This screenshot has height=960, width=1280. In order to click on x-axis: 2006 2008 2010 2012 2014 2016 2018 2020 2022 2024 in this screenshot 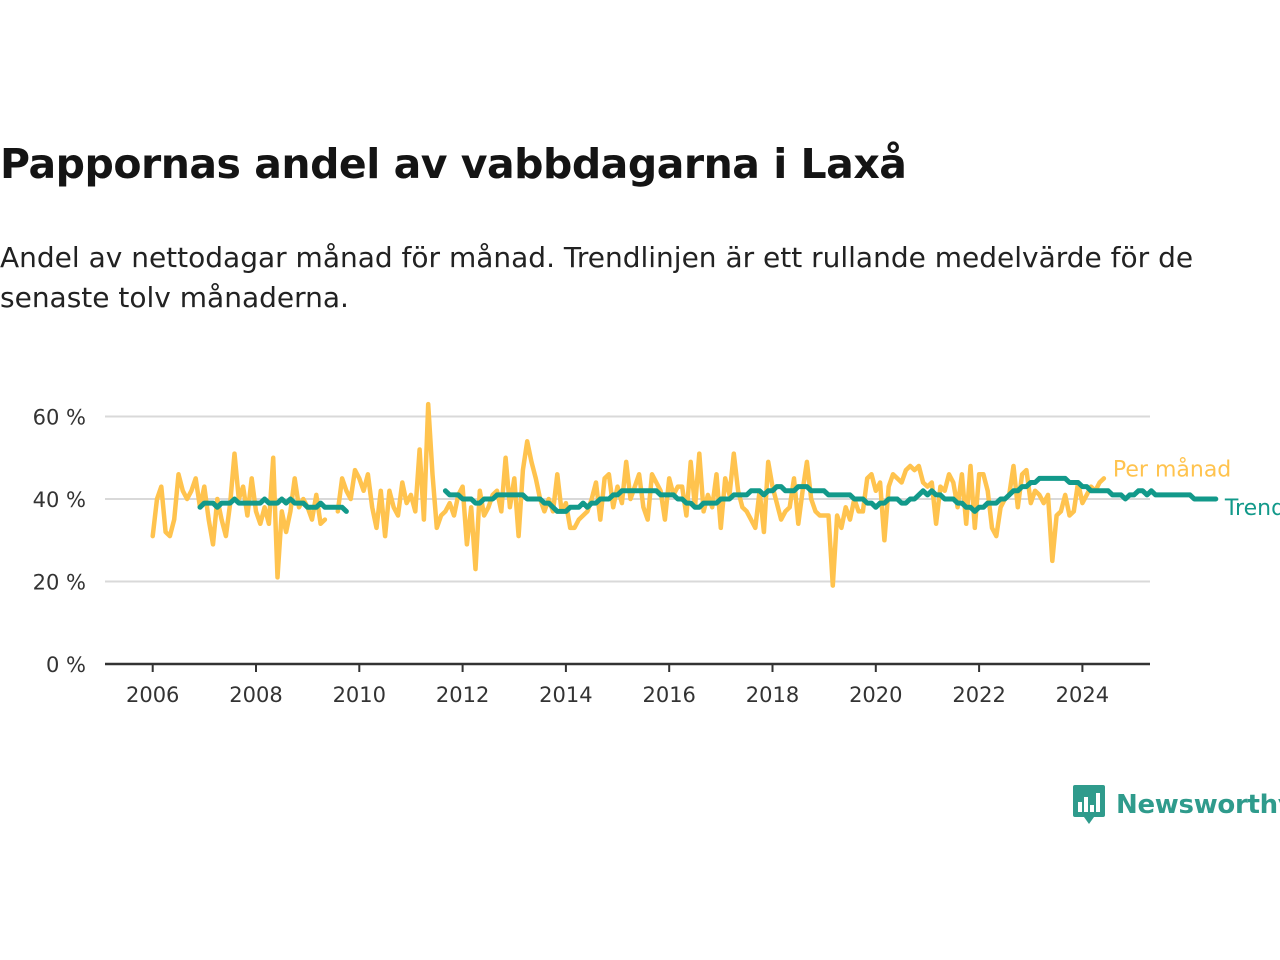, I will do `click(627, 684)`.